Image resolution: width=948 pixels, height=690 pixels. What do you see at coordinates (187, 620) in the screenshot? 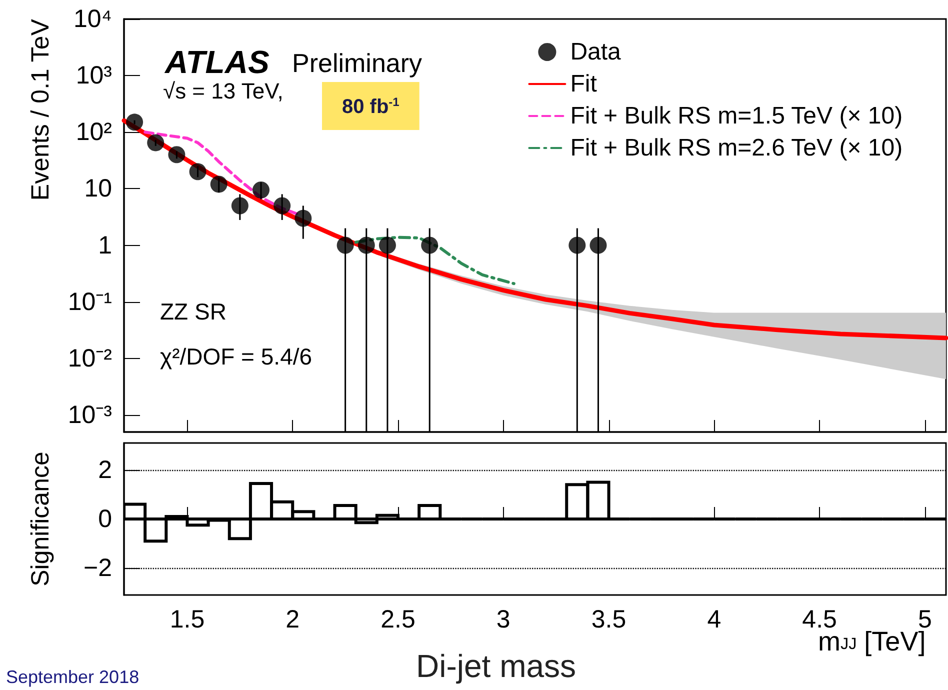
I see `x-tick-label: 1.5` at bounding box center [187, 620].